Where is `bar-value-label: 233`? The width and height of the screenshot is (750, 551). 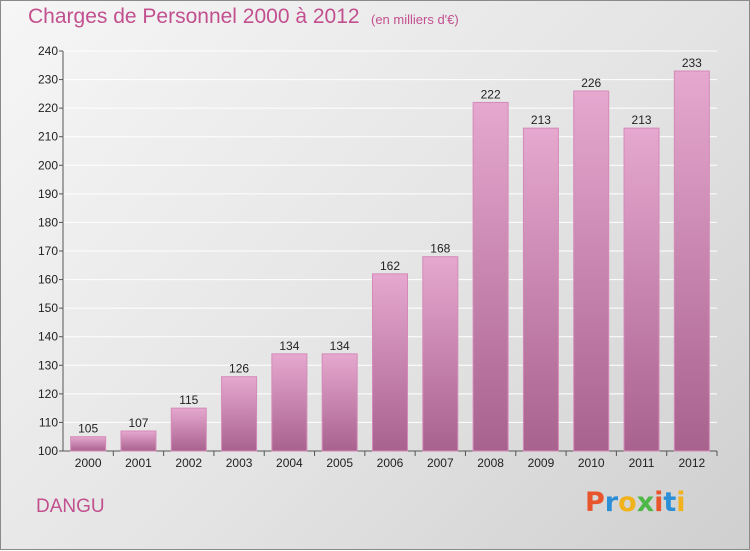 bar-value-label: 233 is located at coordinates (692, 63).